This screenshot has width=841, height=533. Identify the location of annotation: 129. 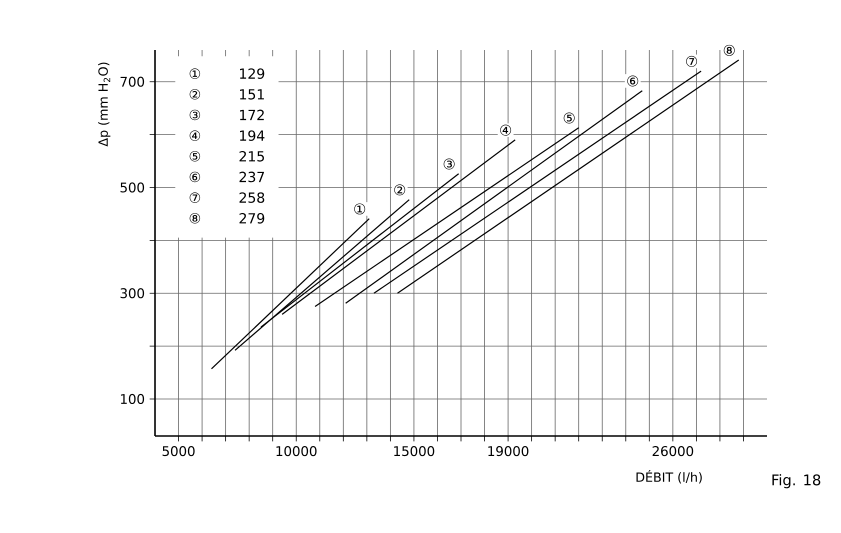
(252, 73).